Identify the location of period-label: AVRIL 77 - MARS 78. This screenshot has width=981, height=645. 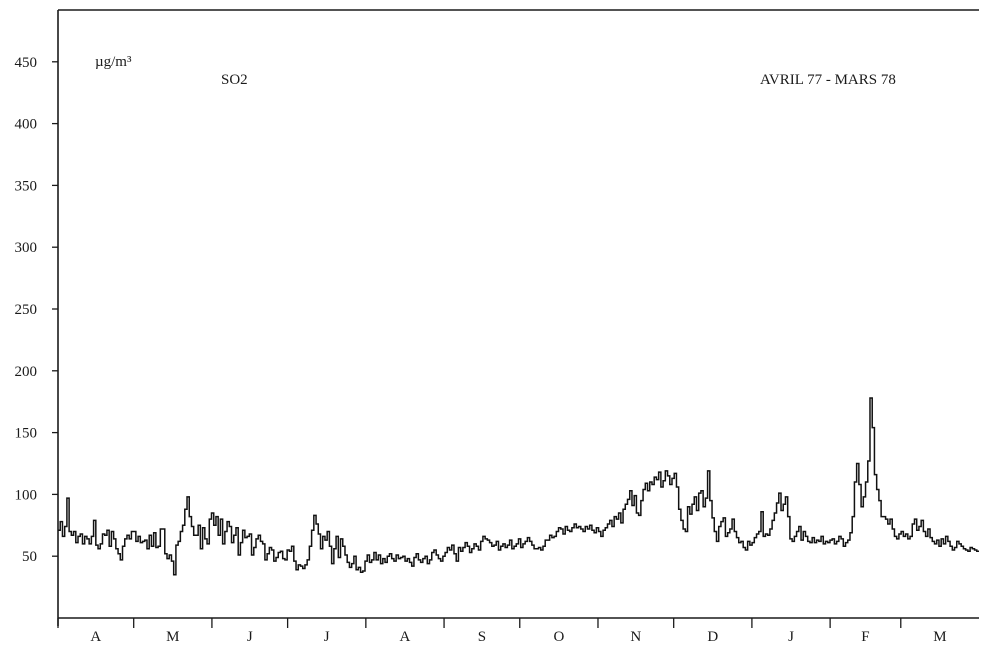
(828, 80).